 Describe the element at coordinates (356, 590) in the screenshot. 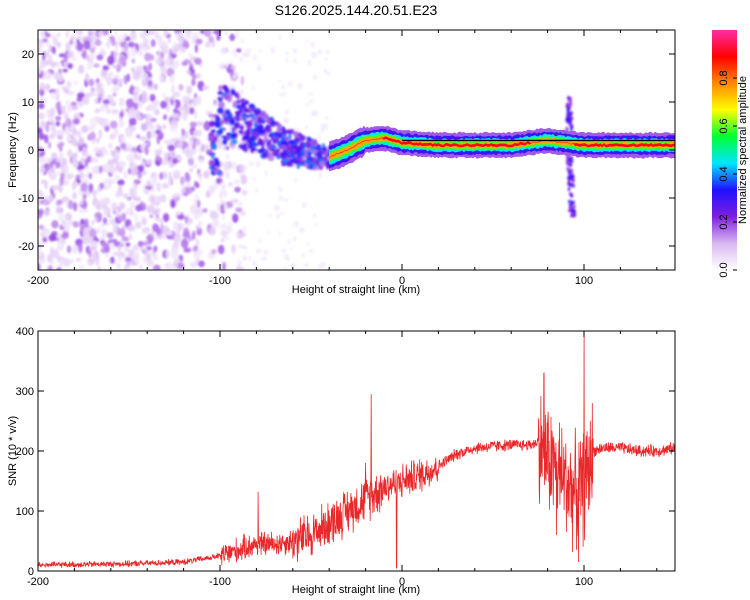

I see `snr-x-label: Height of straight line (km)` at that location.